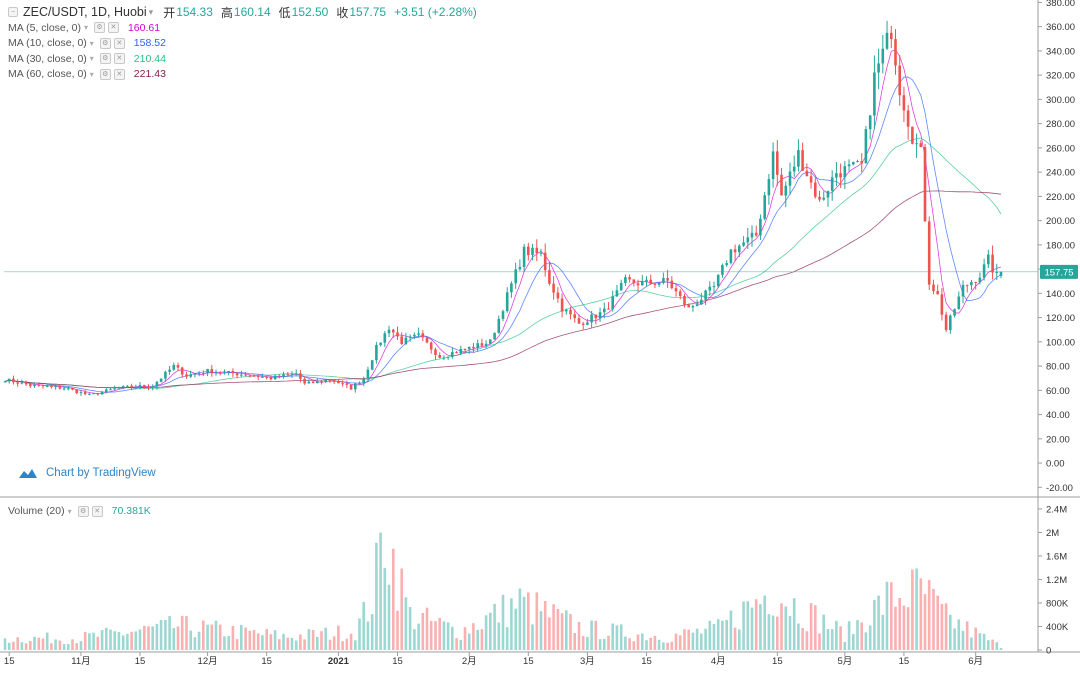 Image resolution: width=1080 pixels, height=674 pixels. Describe the element at coordinates (87, 473) in the screenshot. I see `tradingview-branding: Chart by TradingView` at that location.